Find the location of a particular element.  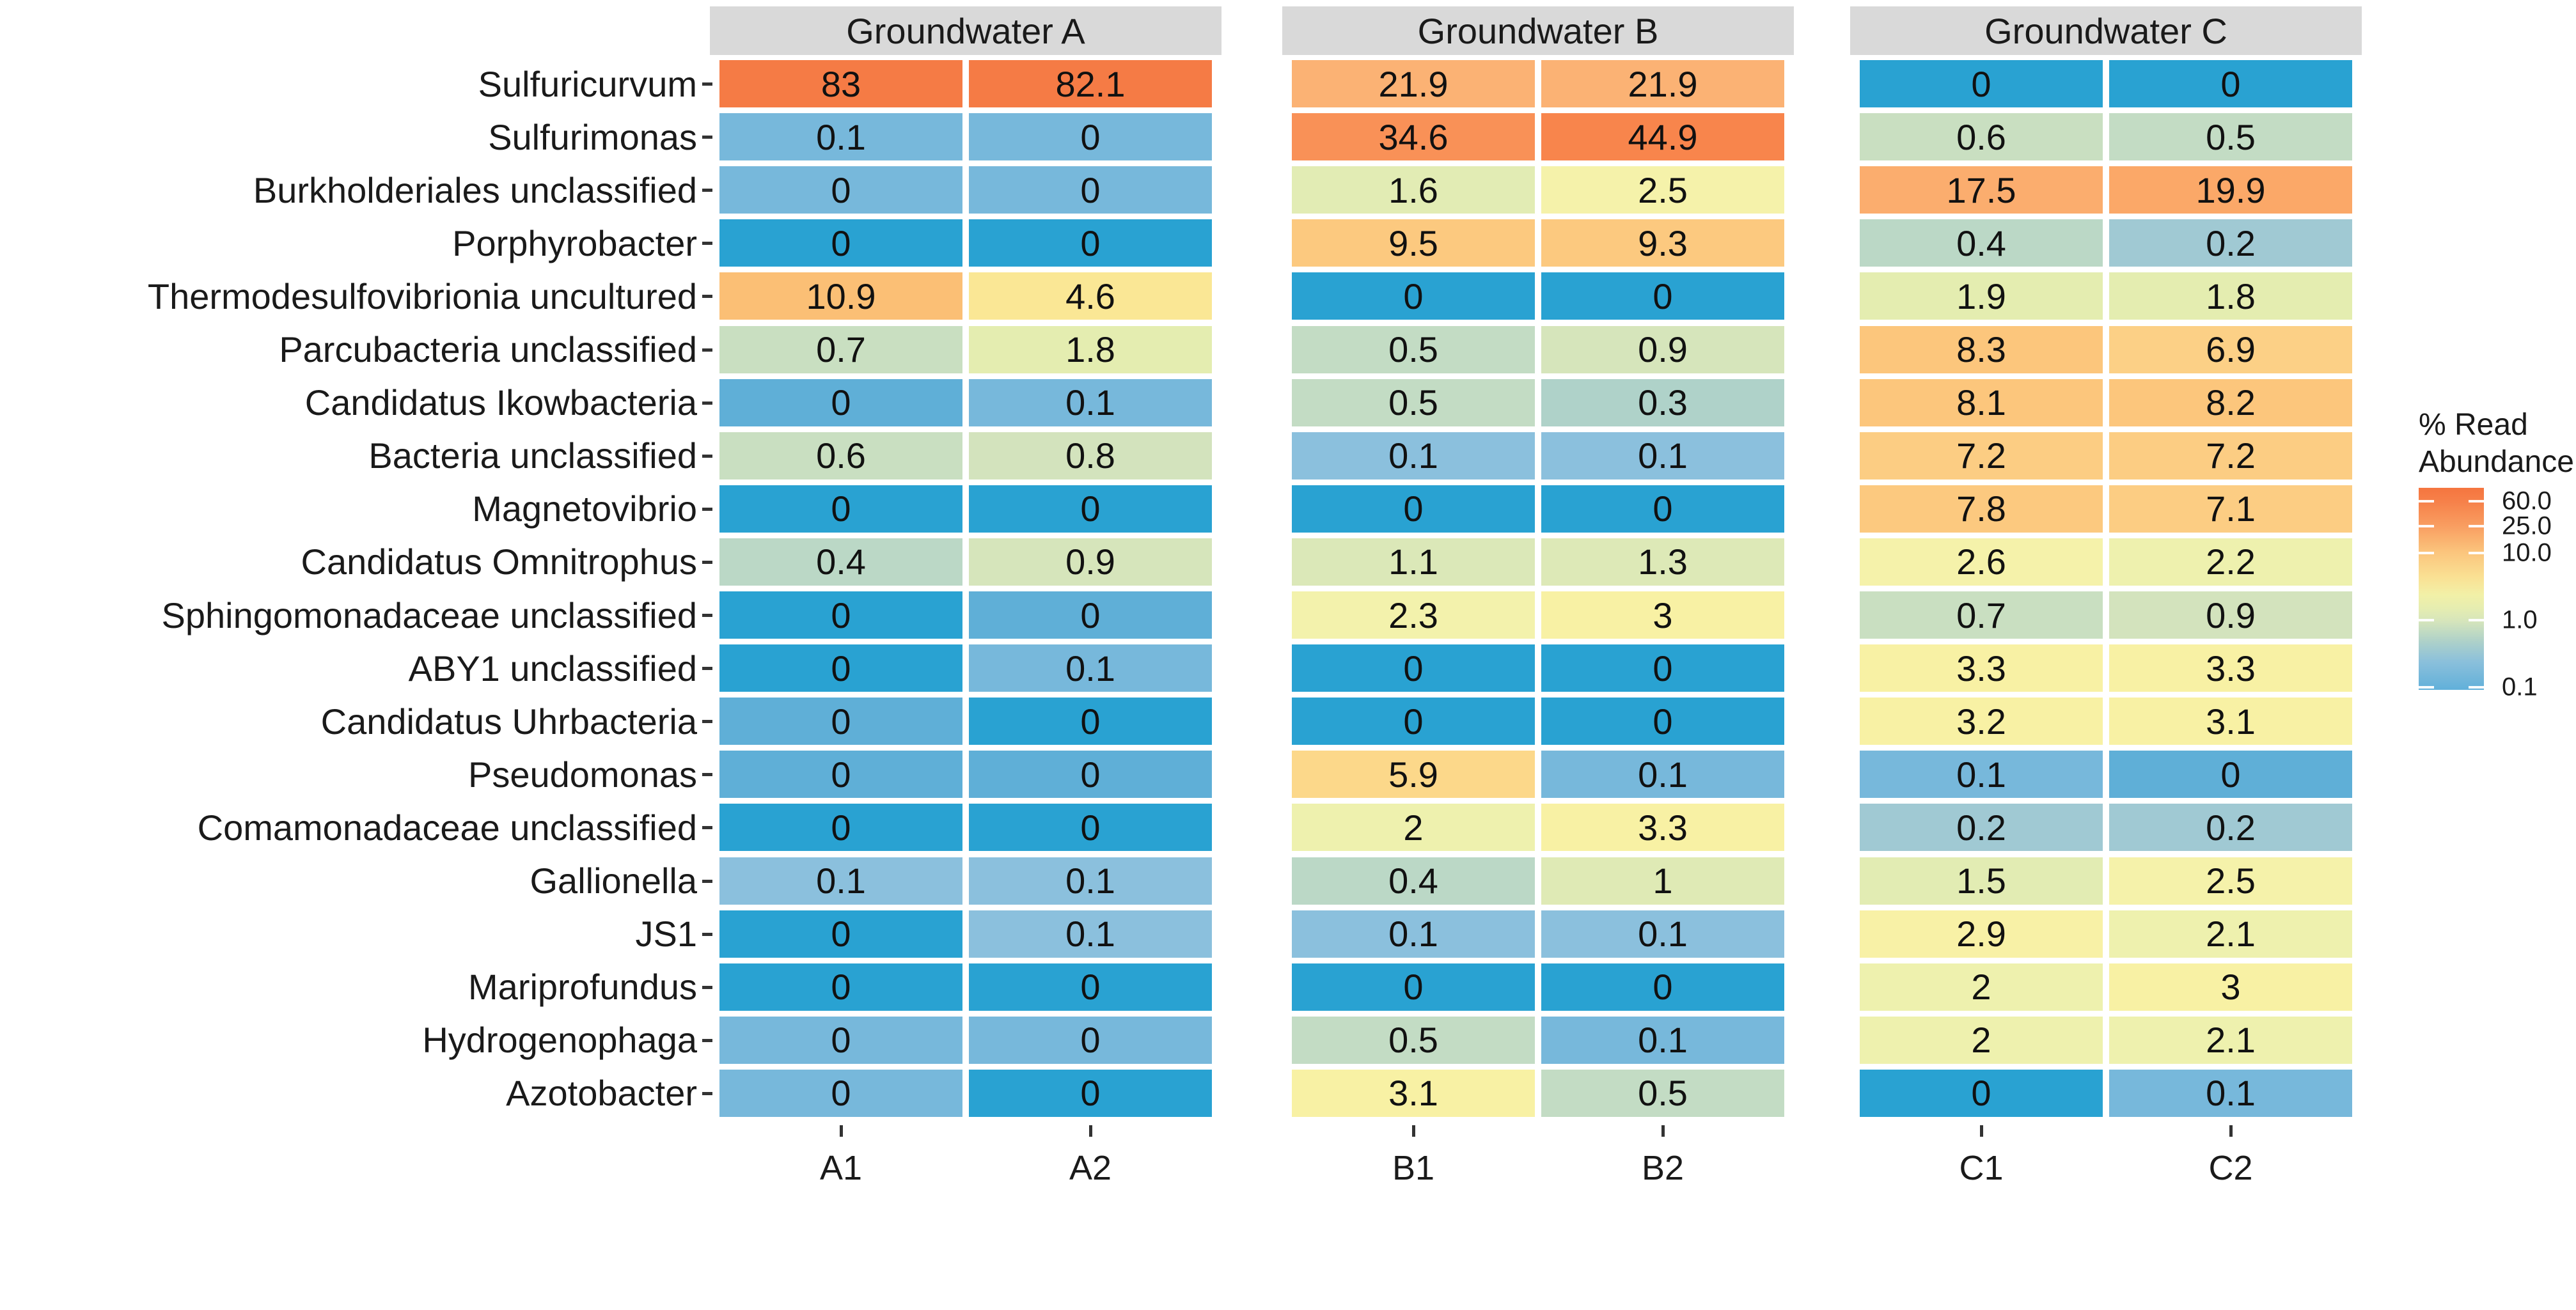

heatmap-cell: 0.3 is located at coordinates (1662, 402).